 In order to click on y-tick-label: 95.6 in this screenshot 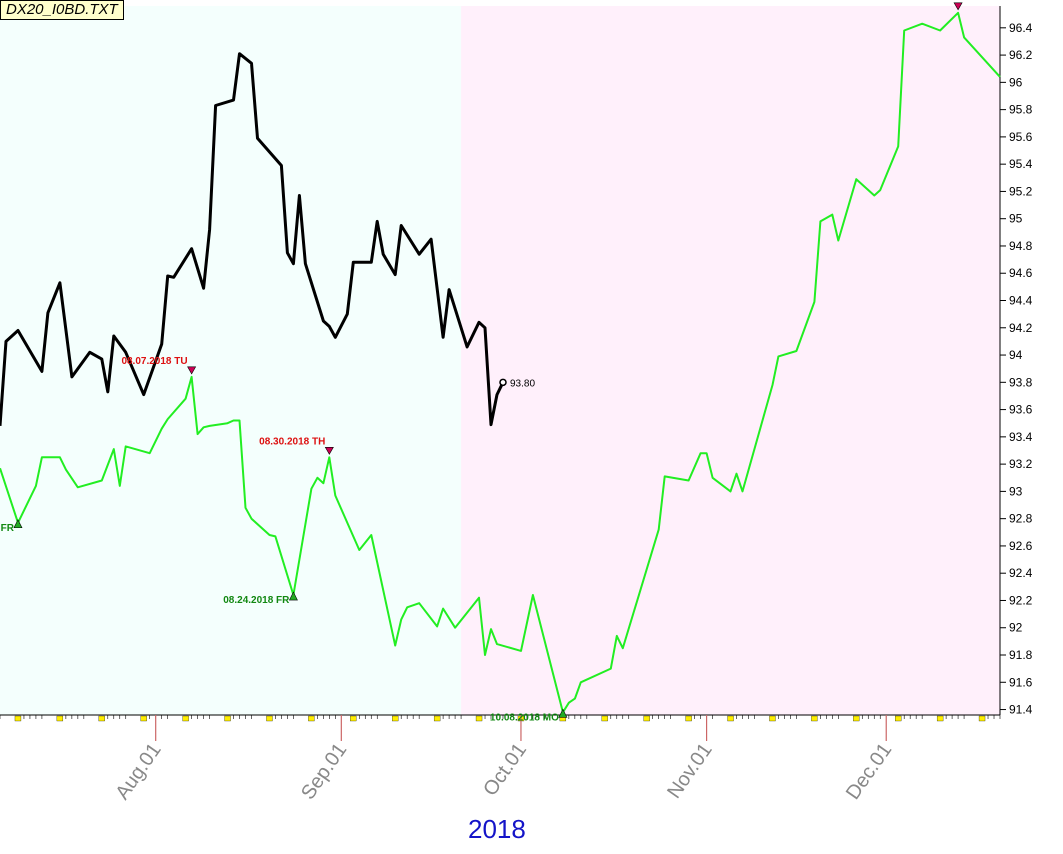, I will do `click(1021, 137)`.